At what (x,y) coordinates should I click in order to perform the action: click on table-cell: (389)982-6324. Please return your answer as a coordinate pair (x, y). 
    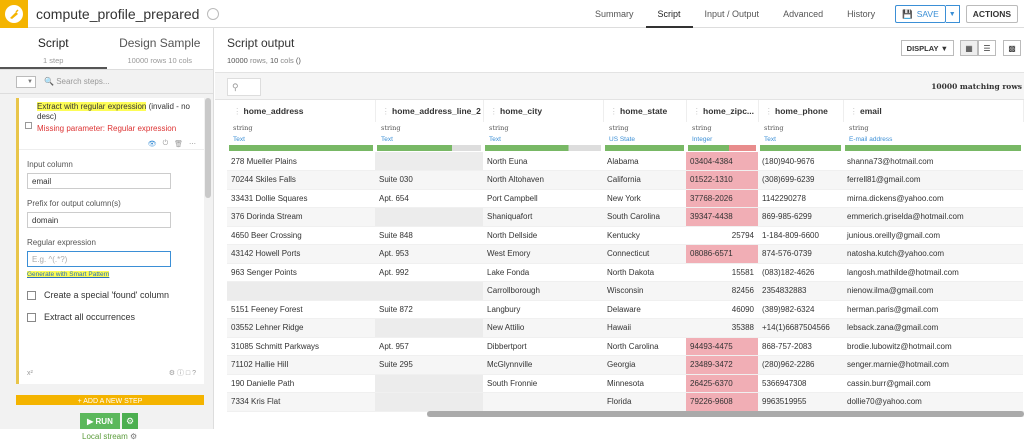
    Looking at the image, I should click on (800, 309).